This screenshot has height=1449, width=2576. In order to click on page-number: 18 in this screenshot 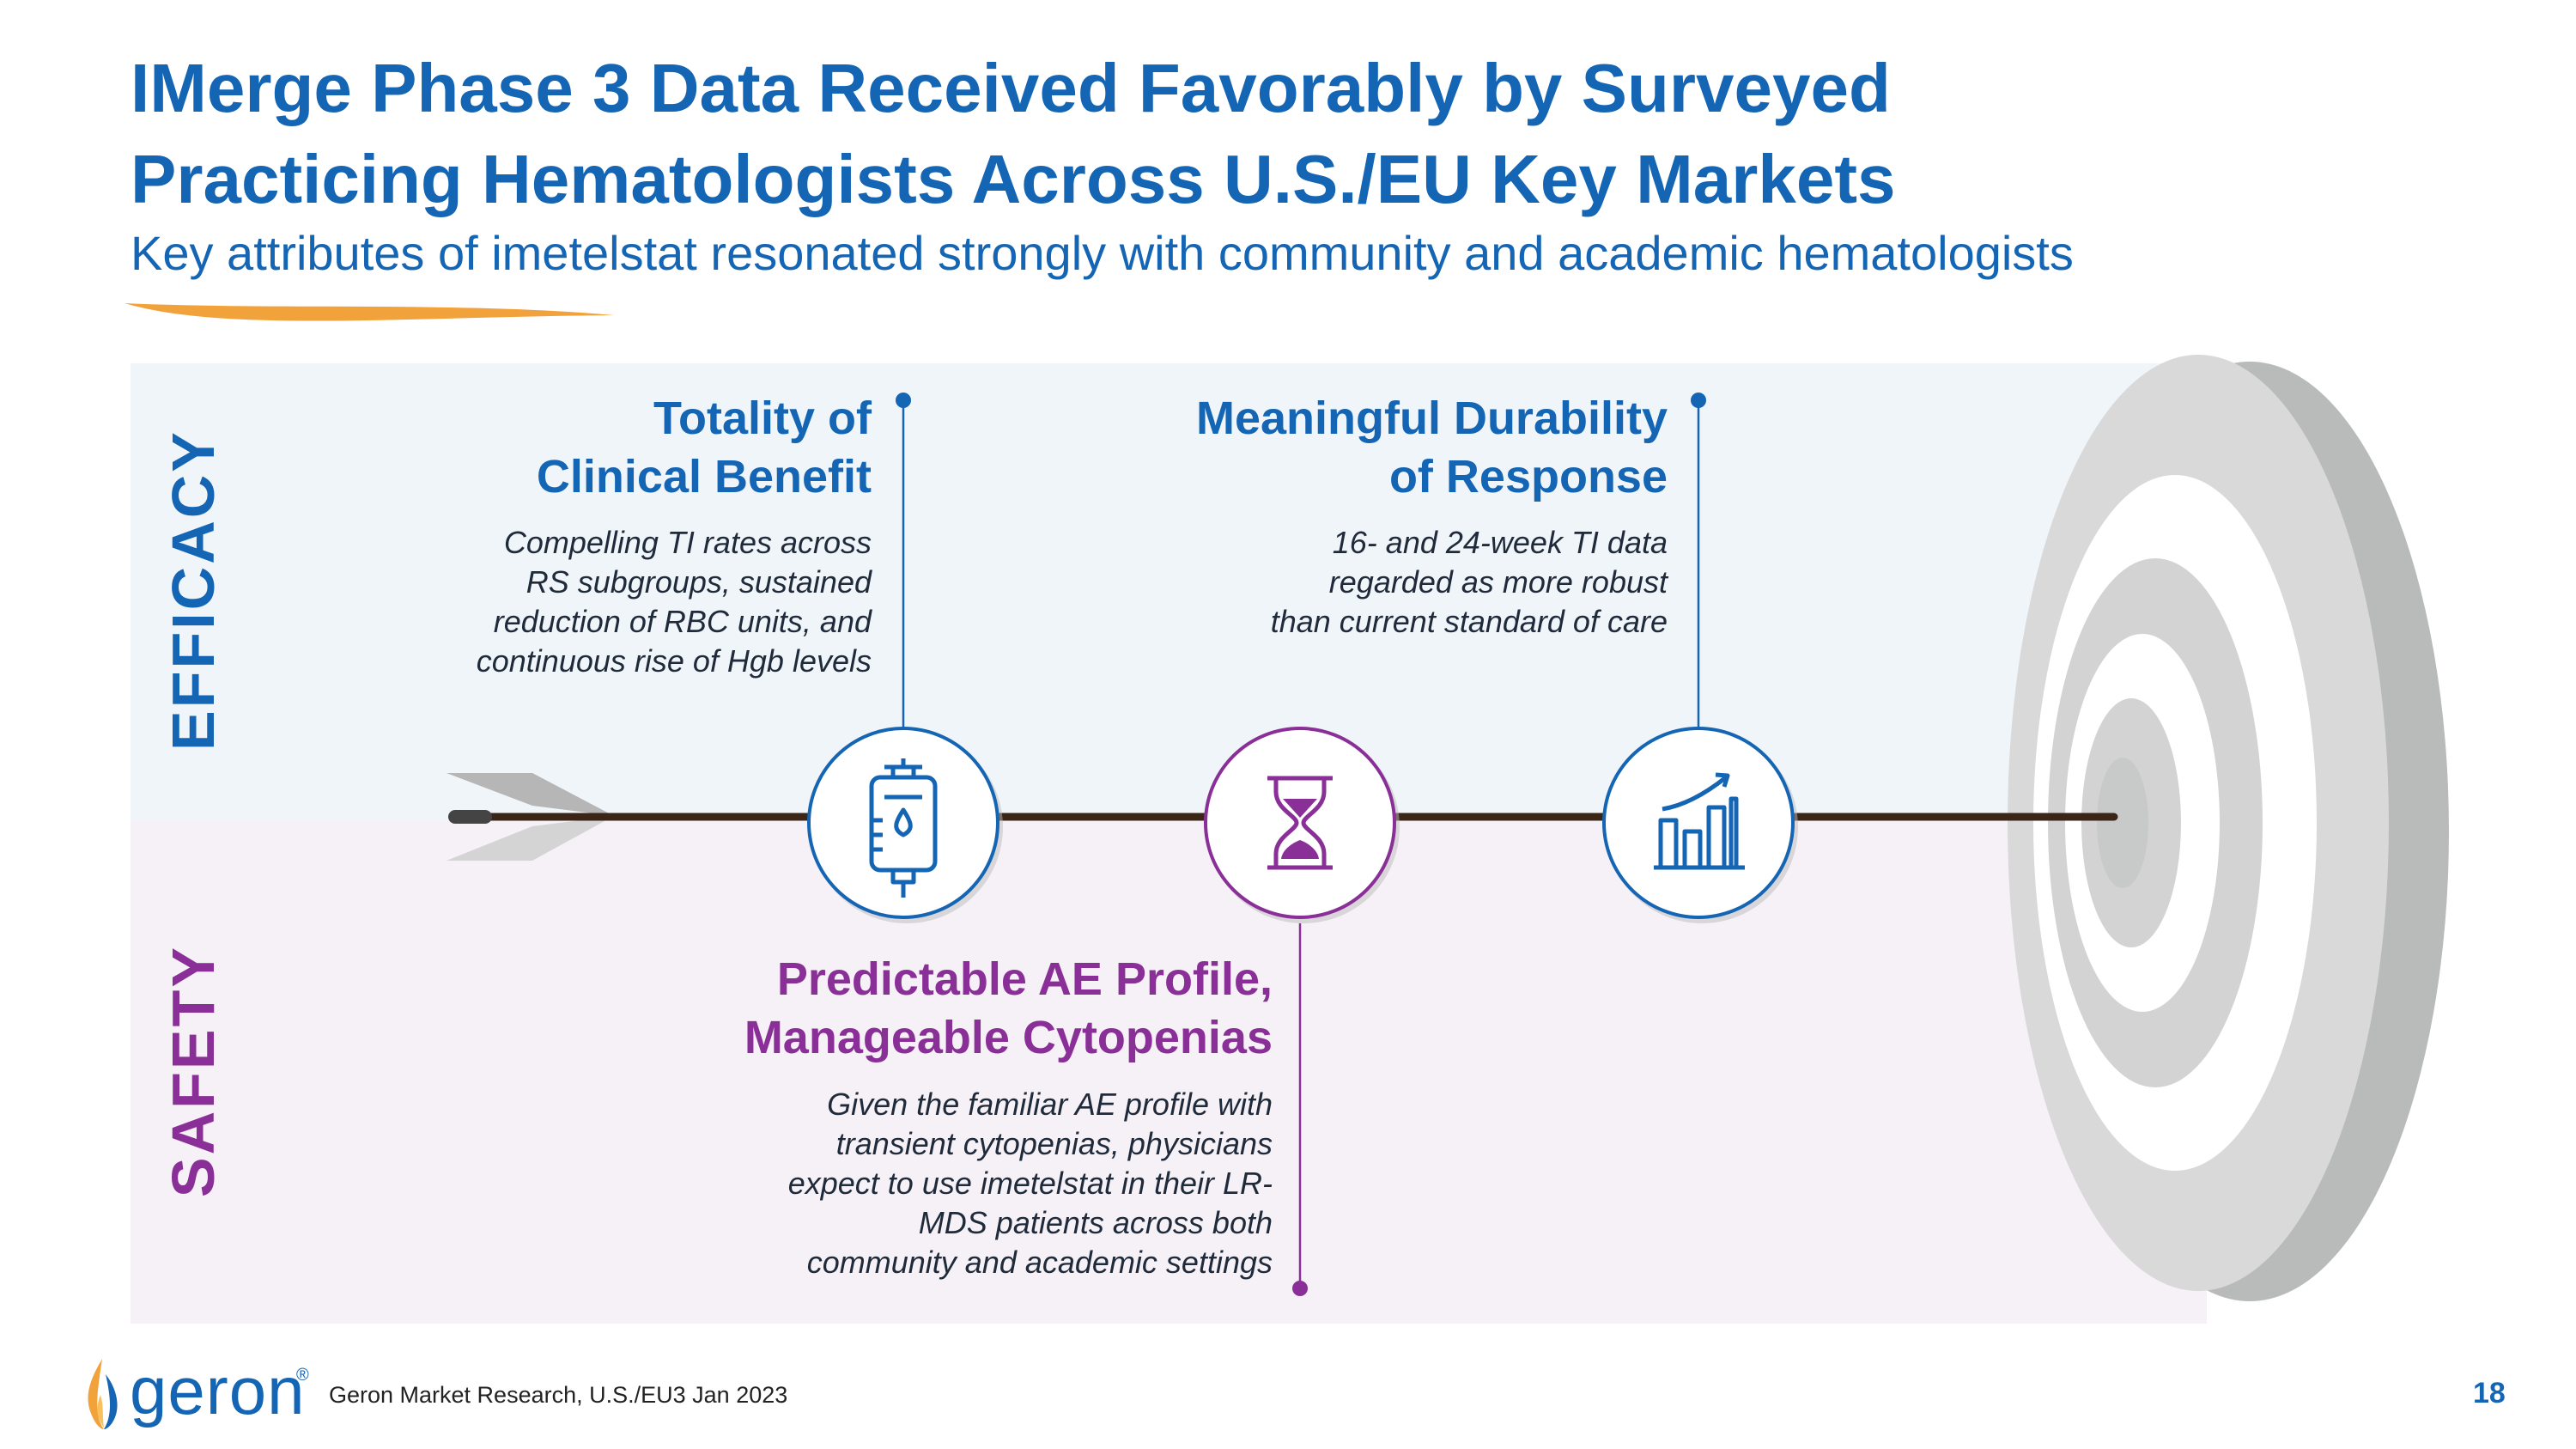, I will do `click(2489, 1393)`.